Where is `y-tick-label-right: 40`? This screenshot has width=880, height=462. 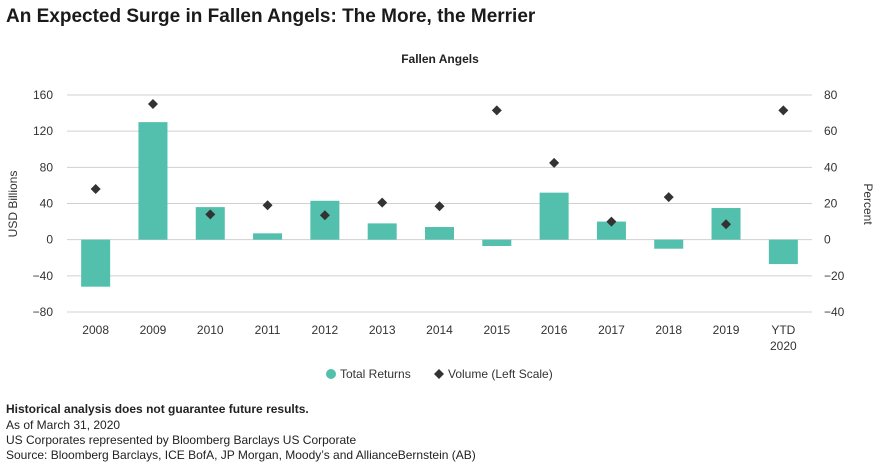
y-tick-label-right: 40 is located at coordinates (831, 167).